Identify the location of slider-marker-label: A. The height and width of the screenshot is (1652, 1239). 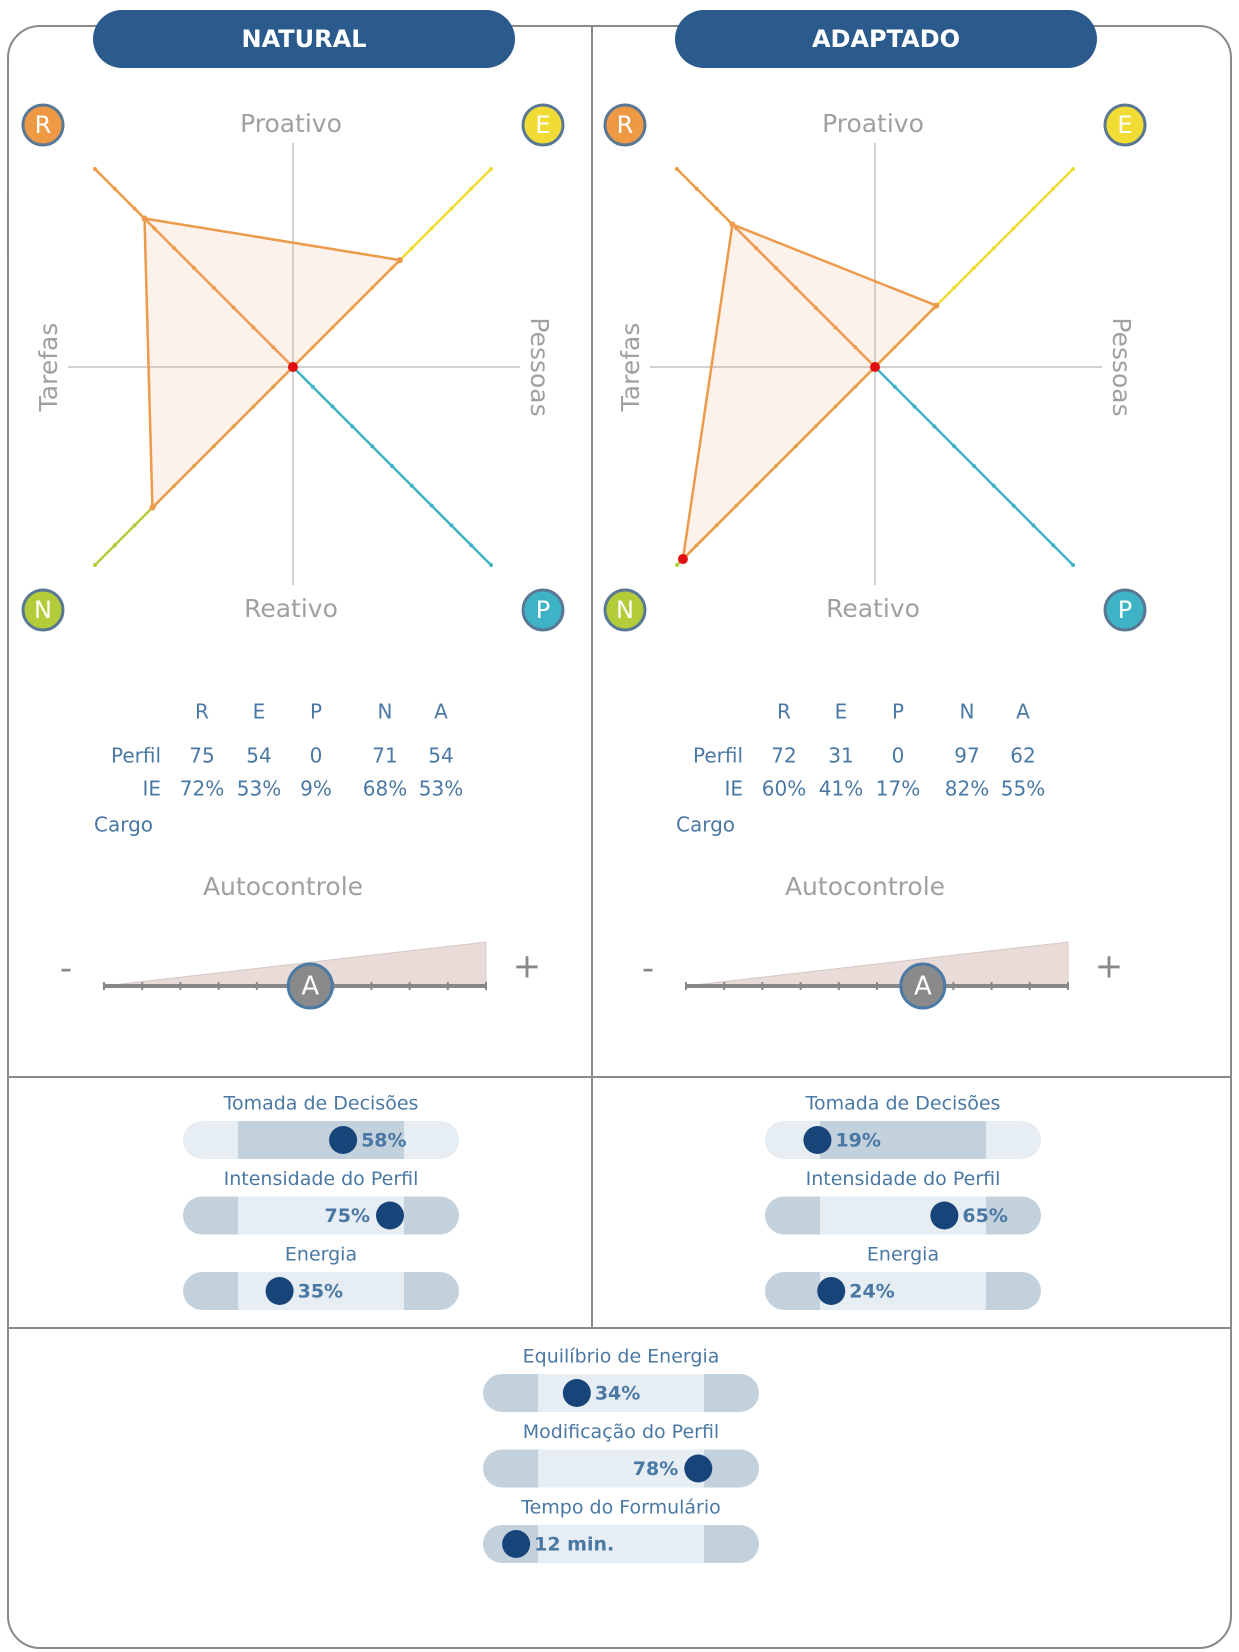
(923, 987).